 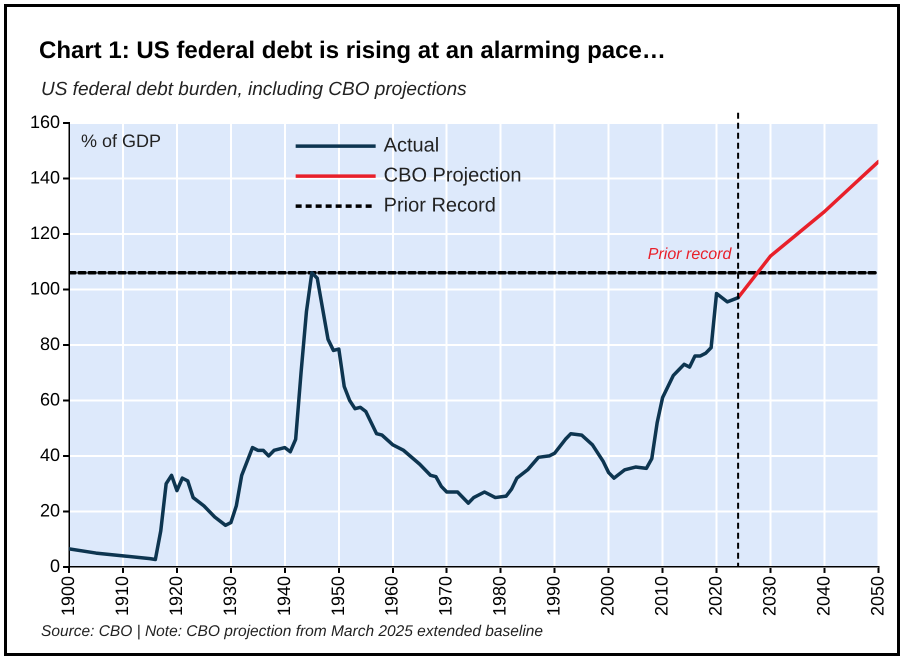 What do you see at coordinates (877, 596) in the screenshot?
I see `x-tick-label: 2050` at bounding box center [877, 596].